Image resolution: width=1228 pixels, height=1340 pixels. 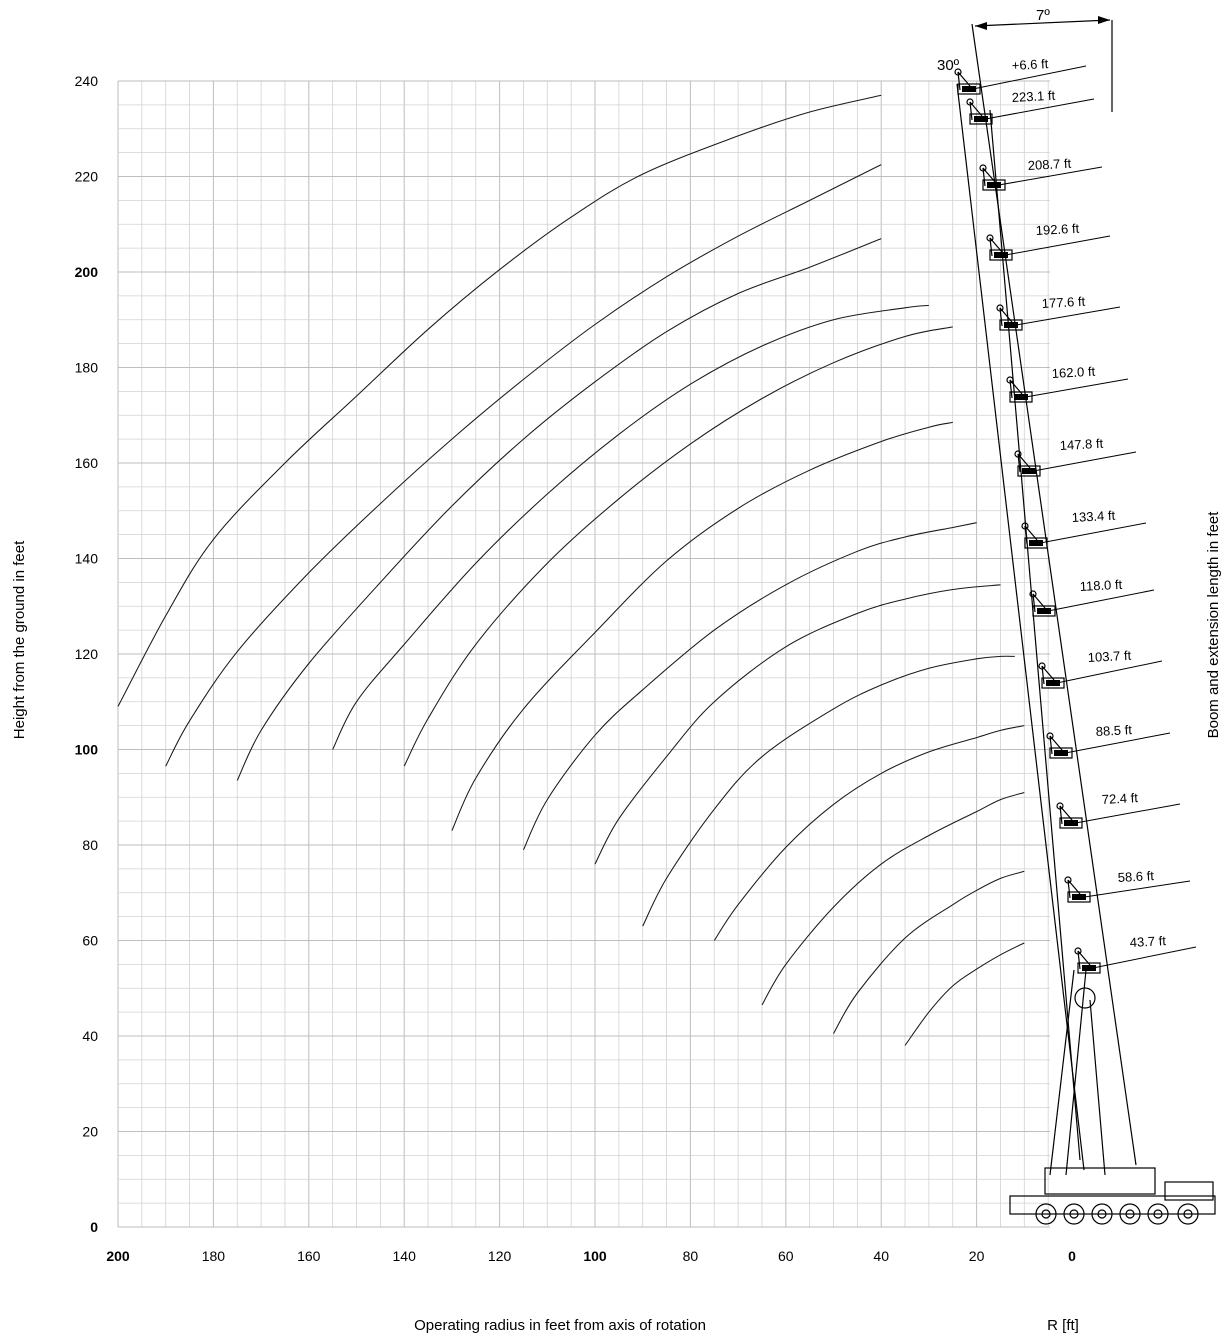 I want to click on y-axis-label: Height from the ground in feet, so click(x=19, y=639).